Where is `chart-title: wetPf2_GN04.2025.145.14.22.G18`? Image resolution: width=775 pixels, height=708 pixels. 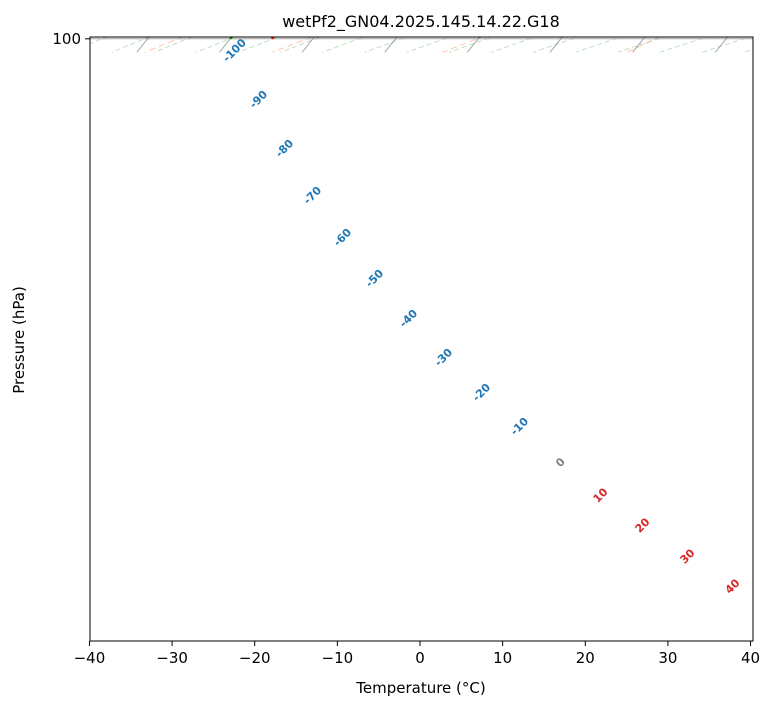 chart-title: wetPf2_GN04.2025.145.14.22.G18 is located at coordinates (421, 22).